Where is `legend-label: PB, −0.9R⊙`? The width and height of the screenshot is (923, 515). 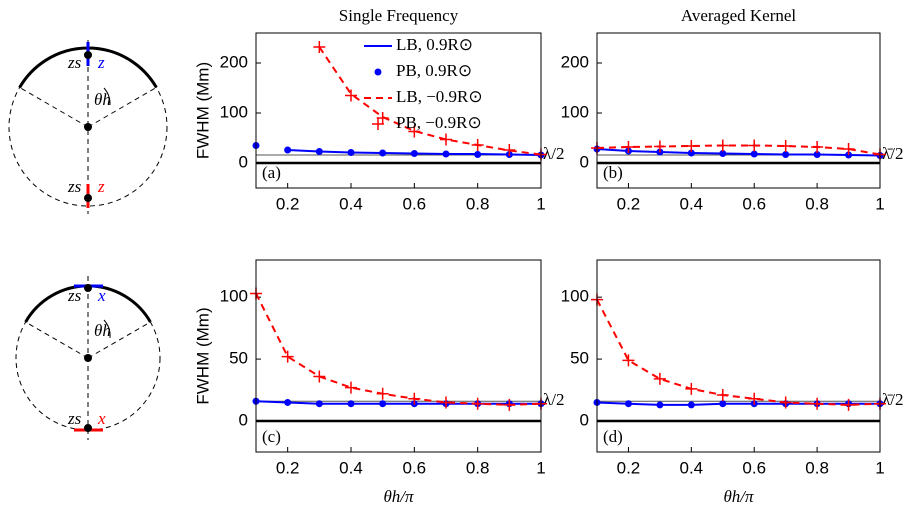 legend-label: PB, −0.9R⊙ is located at coordinates (439, 122).